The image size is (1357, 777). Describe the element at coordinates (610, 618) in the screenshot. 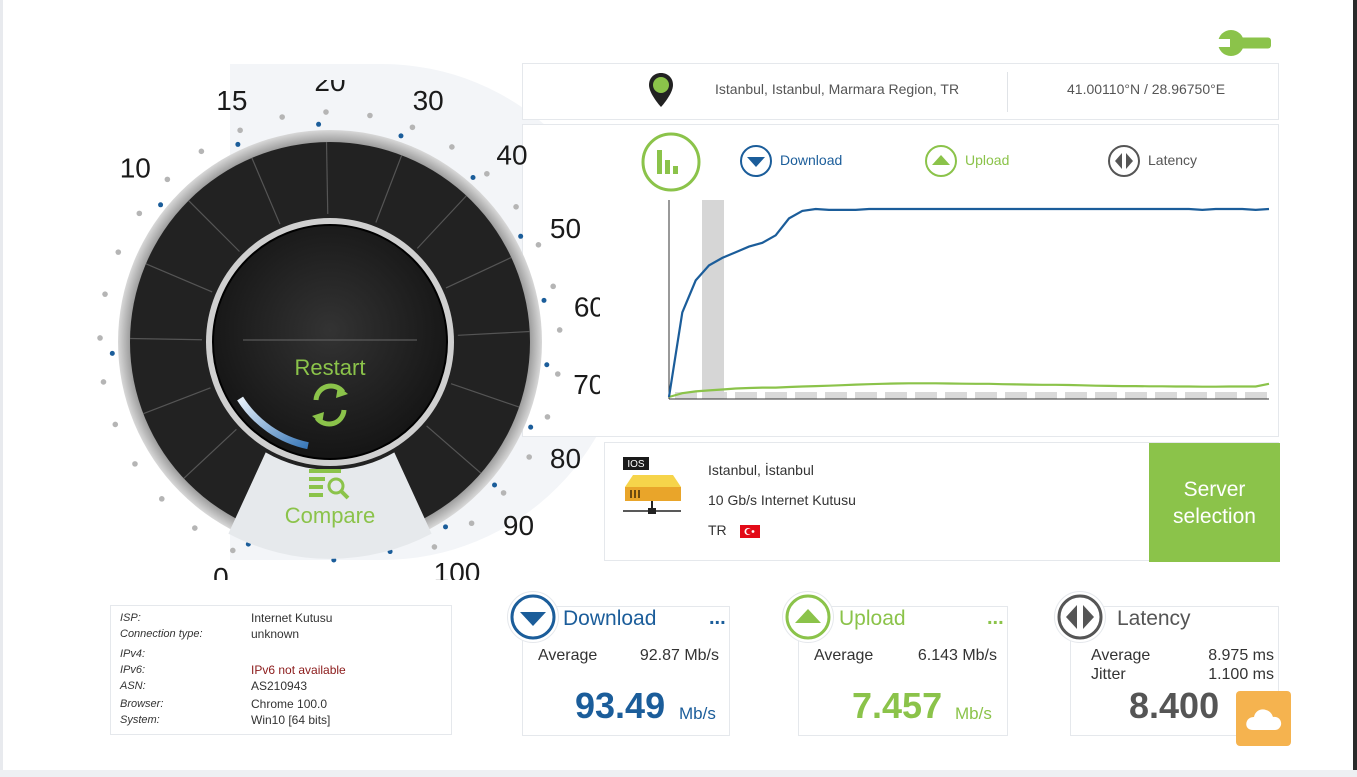

I see `download-stat-title: Download` at that location.